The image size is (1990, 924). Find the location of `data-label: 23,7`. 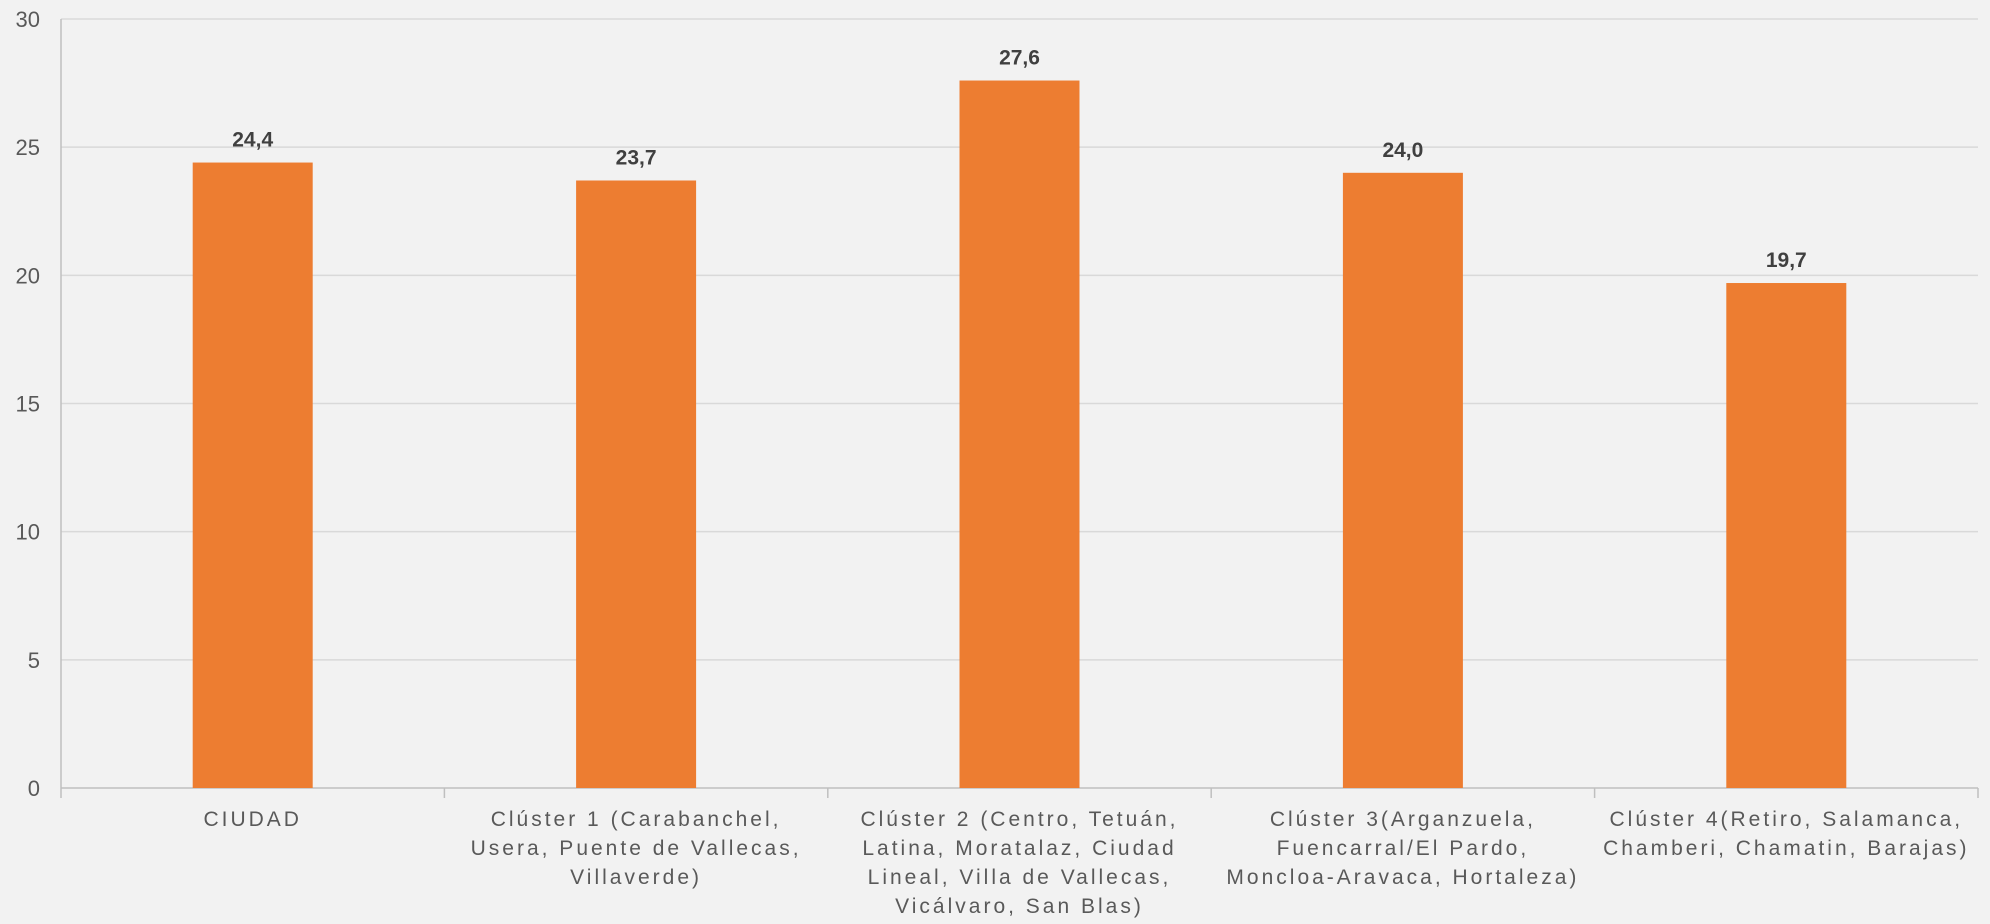

data-label: 23,7 is located at coordinates (636, 157).